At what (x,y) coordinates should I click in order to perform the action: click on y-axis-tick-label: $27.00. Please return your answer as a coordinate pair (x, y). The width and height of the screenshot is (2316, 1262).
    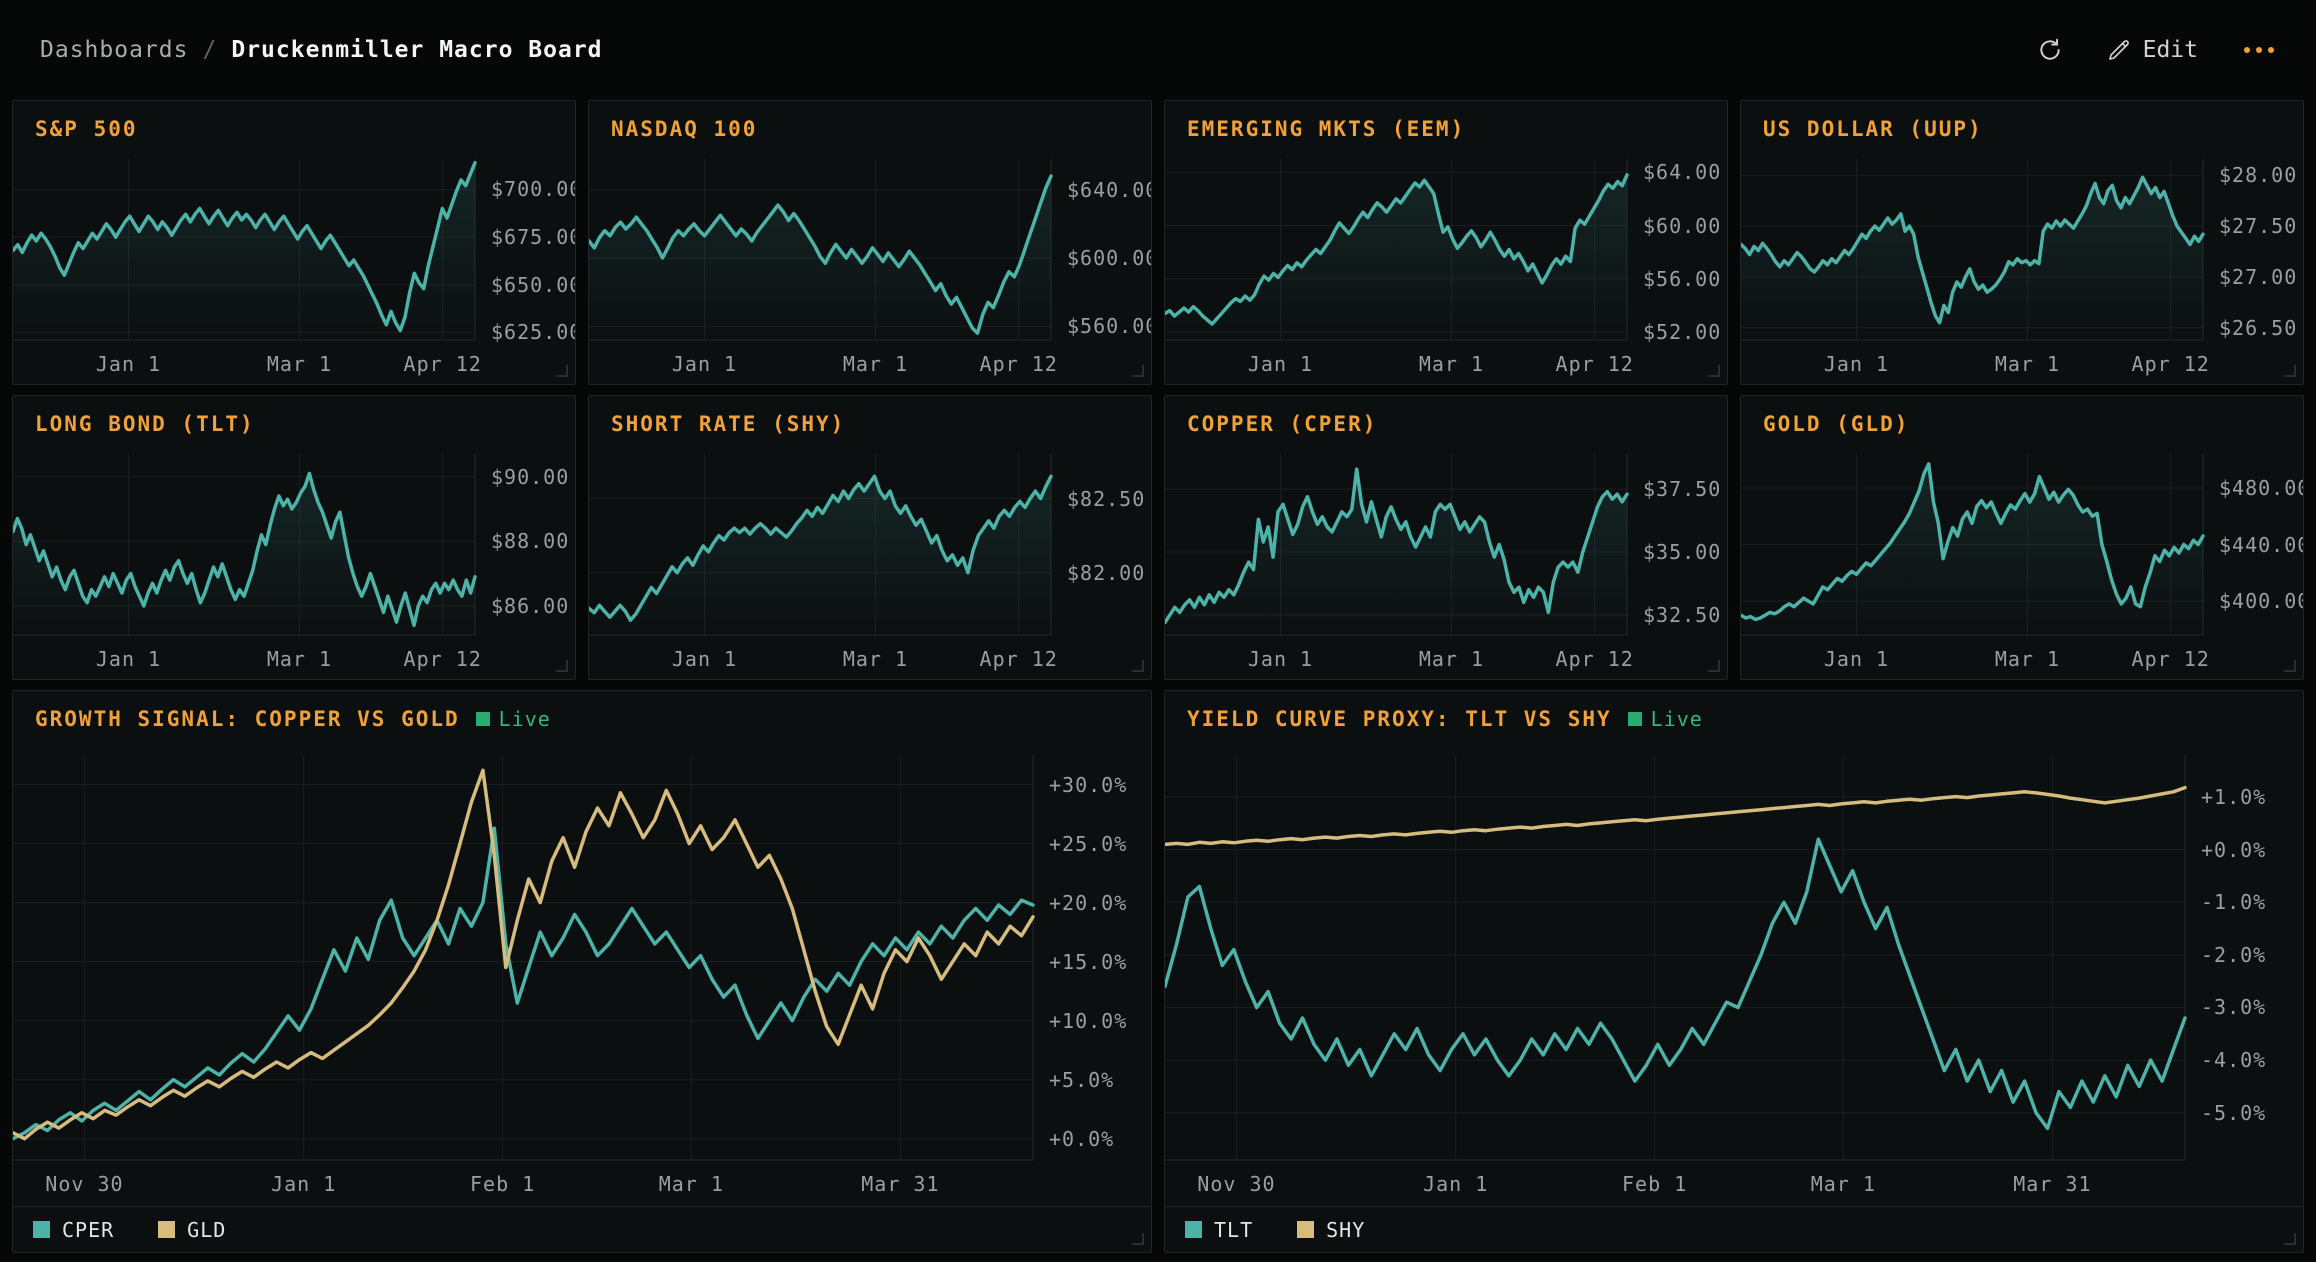
    Looking at the image, I should click on (2258, 276).